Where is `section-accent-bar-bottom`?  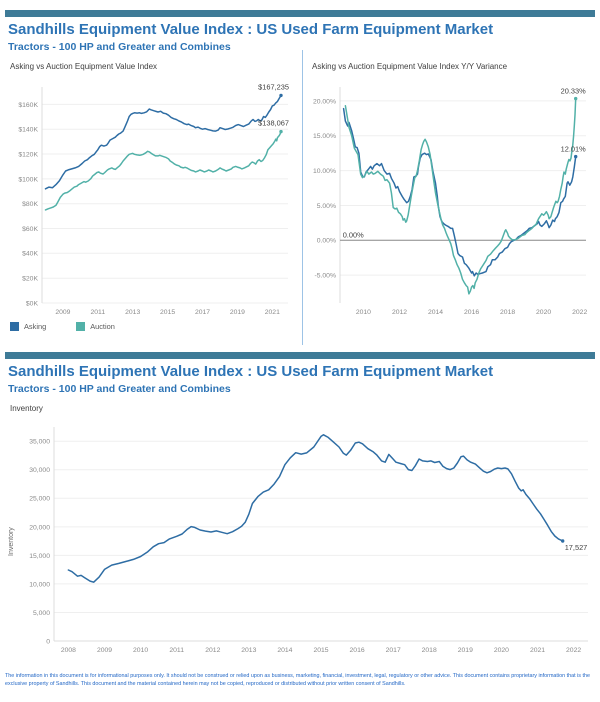 section-accent-bar-bottom is located at coordinates (300, 355).